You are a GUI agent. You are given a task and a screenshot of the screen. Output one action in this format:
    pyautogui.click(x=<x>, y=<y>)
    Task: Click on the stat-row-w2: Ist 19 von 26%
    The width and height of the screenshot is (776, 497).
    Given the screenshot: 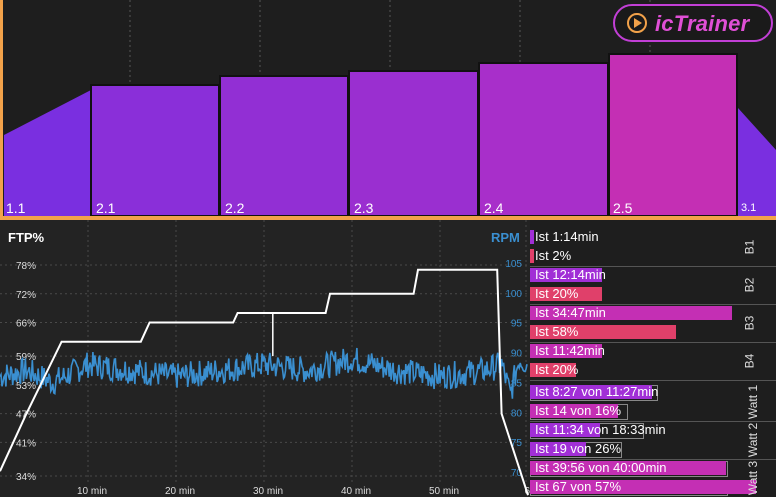 What is the action you would take?
    pyautogui.click(x=639, y=449)
    